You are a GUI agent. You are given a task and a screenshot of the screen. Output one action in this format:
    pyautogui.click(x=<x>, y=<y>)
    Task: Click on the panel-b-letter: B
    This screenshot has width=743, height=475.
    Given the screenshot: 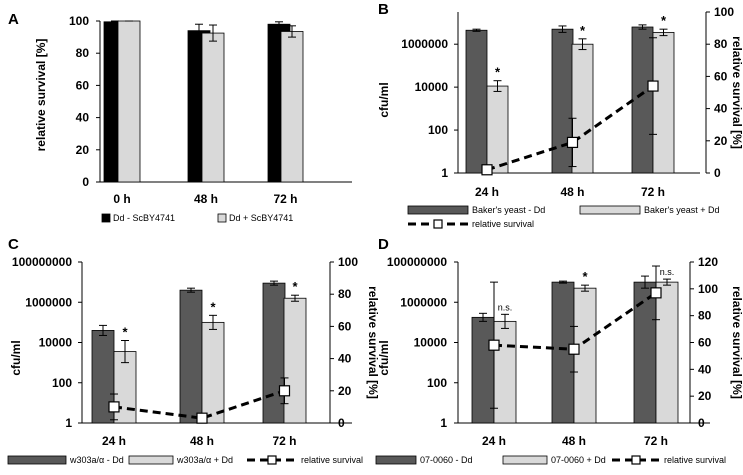 What is the action you would take?
    pyautogui.click(x=383, y=9)
    